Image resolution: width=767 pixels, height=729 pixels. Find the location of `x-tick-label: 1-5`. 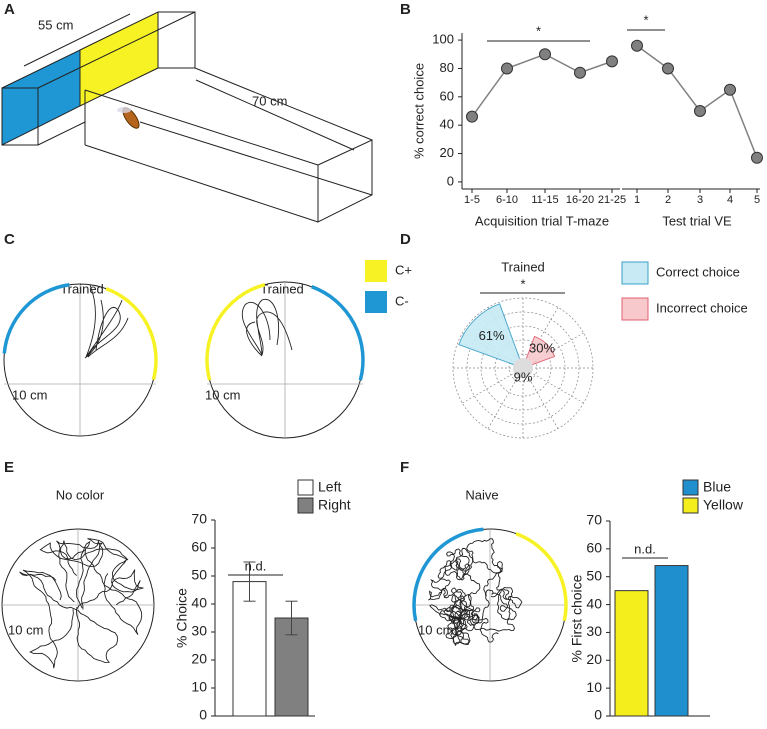

x-tick-label: 1-5 is located at coordinates (472, 200).